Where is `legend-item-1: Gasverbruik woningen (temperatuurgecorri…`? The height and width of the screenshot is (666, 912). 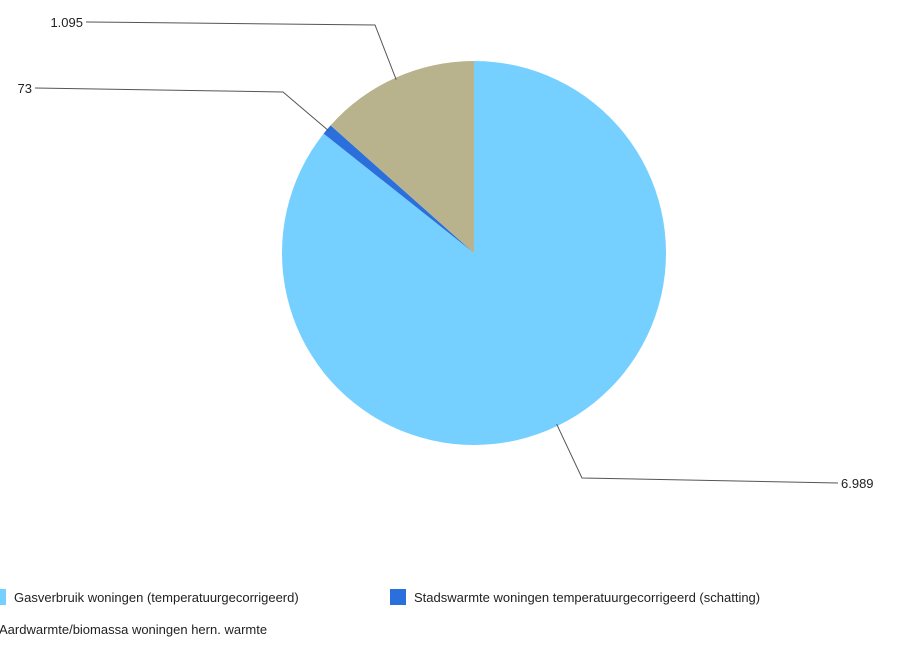 legend-item-1: Gasverbruik woningen (temperatuurgecorri… is located at coordinates (149, 597).